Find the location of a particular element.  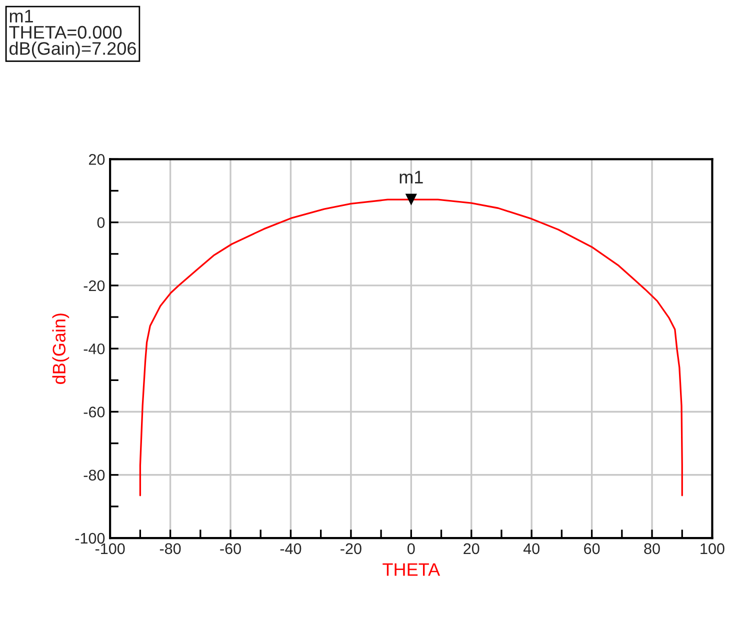

x-axis-title: THETA is located at coordinates (411, 569).